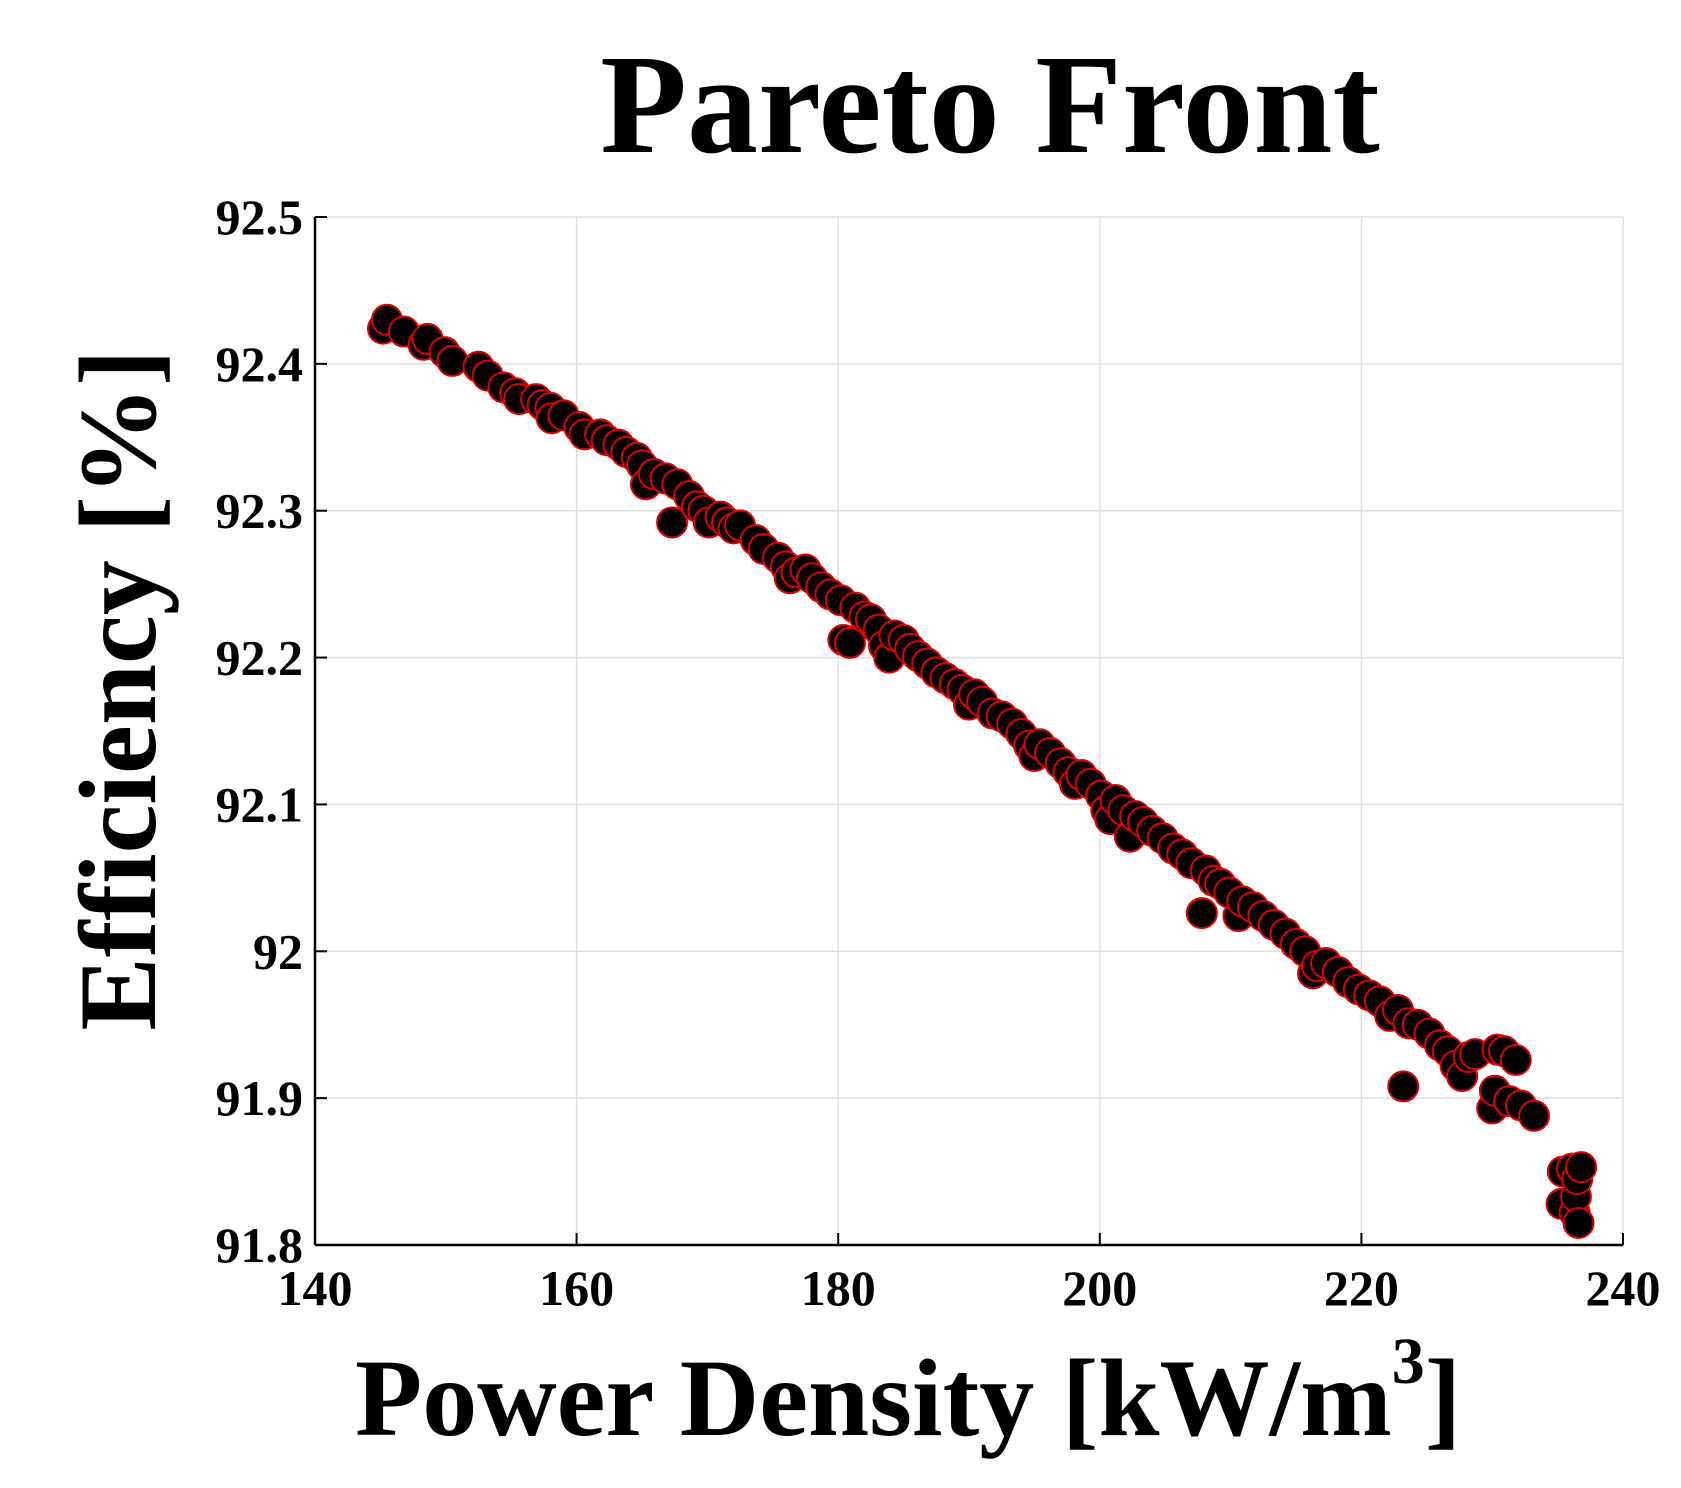 This screenshot has height=1488, width=1681. Describe the element at coordinates (1408, 1361) in the screenshot. I see `x-axis-label-superscript: 3` at that location.